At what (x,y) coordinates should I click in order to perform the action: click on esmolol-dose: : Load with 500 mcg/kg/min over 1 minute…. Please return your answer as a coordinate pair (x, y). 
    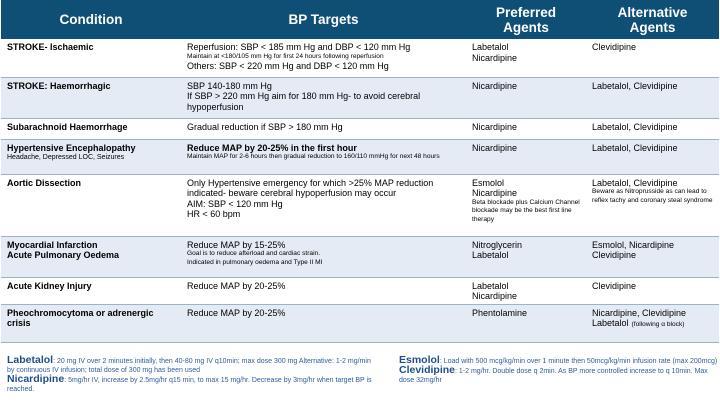
    Looking at the image, I should click on (578, 361).